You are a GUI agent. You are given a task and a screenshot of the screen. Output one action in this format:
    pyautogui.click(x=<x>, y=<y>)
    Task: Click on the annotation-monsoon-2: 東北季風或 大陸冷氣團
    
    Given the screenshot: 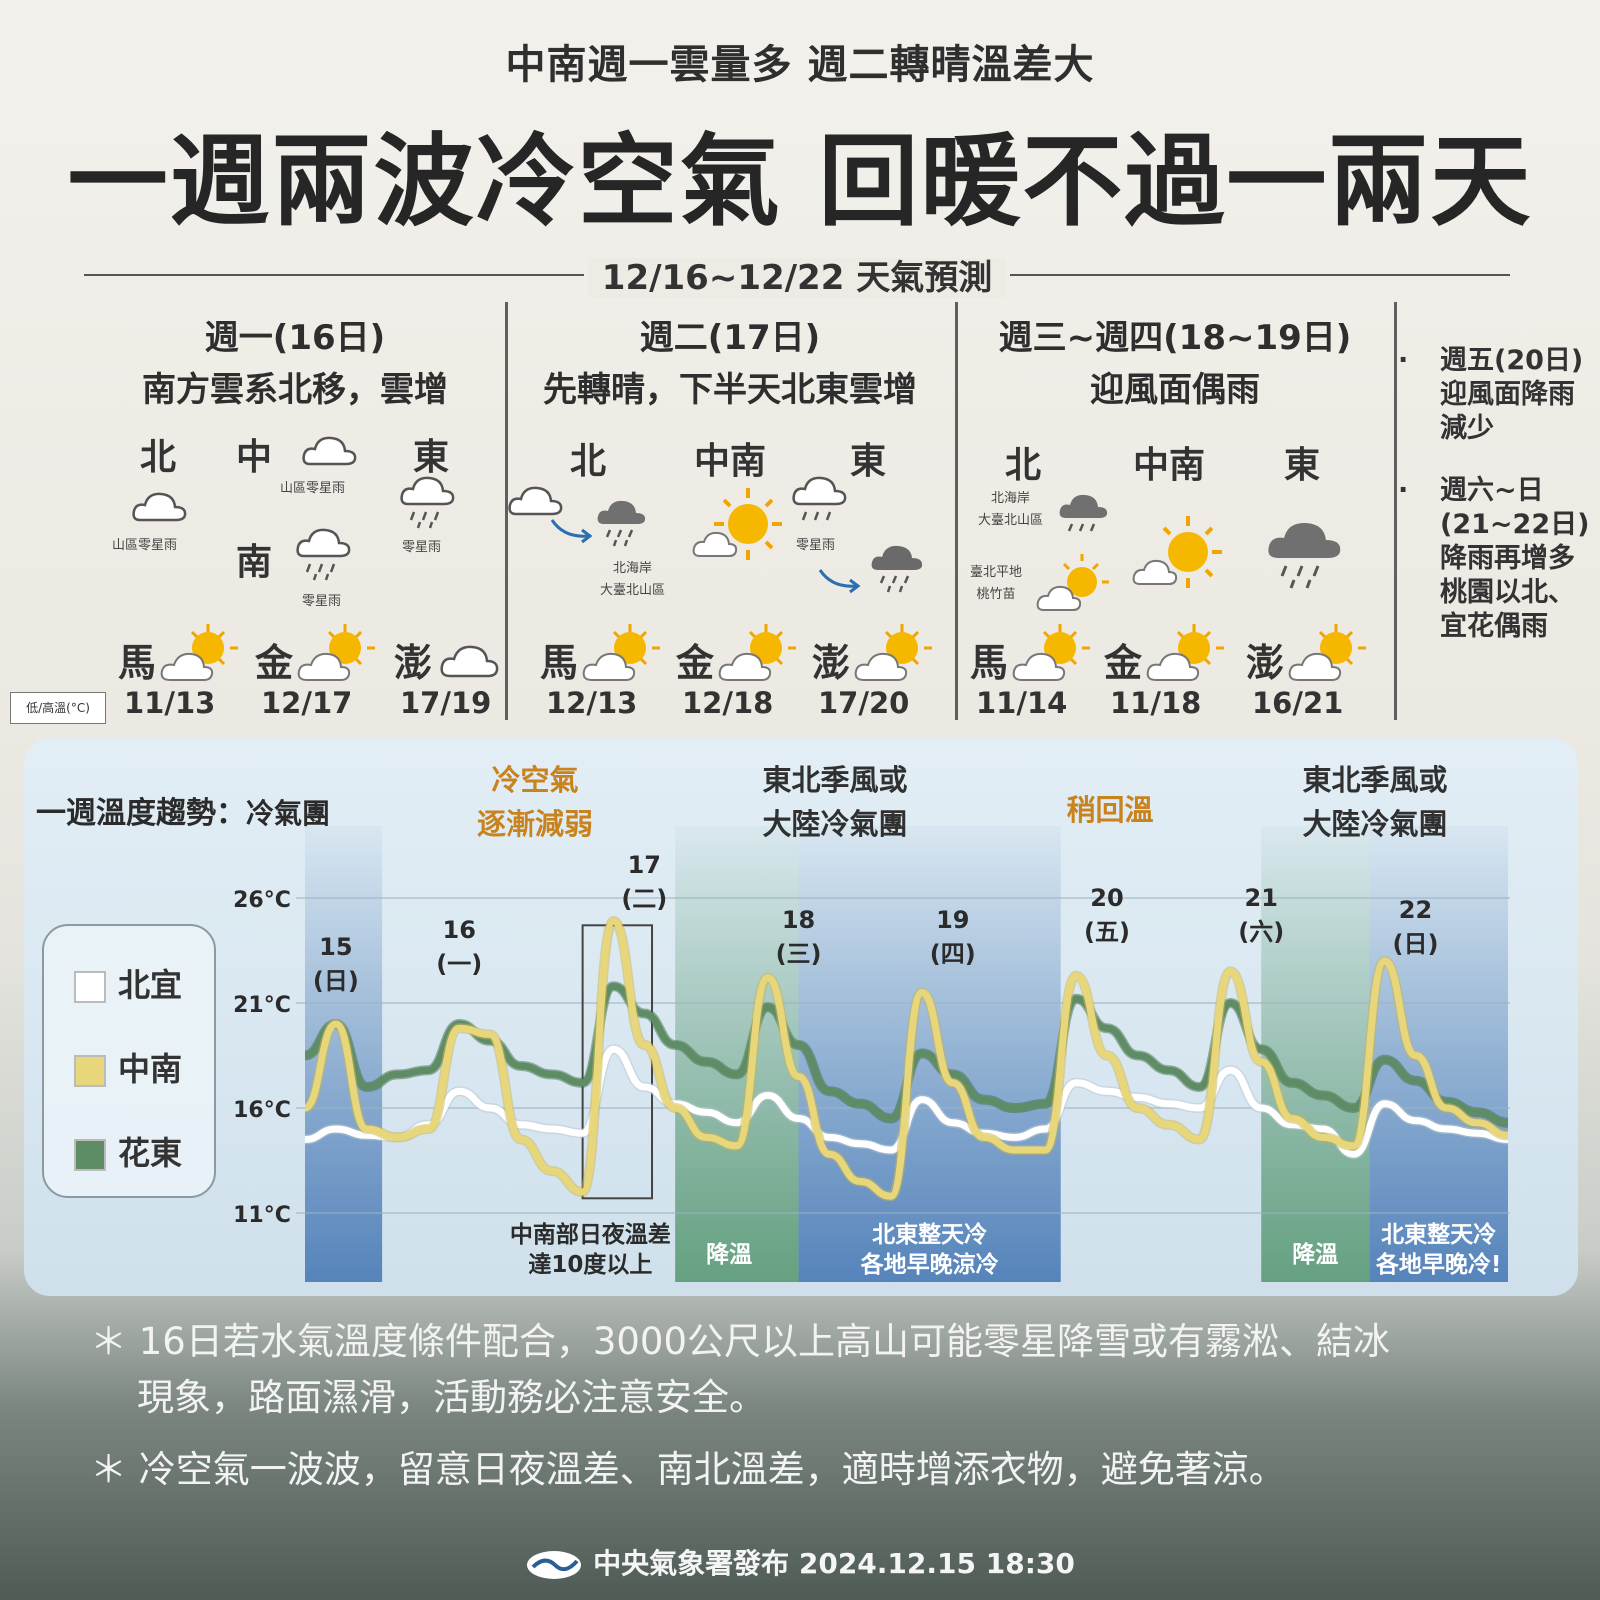 What is the action you would take?
    pyautogui.click(x=1375, y=802)
    